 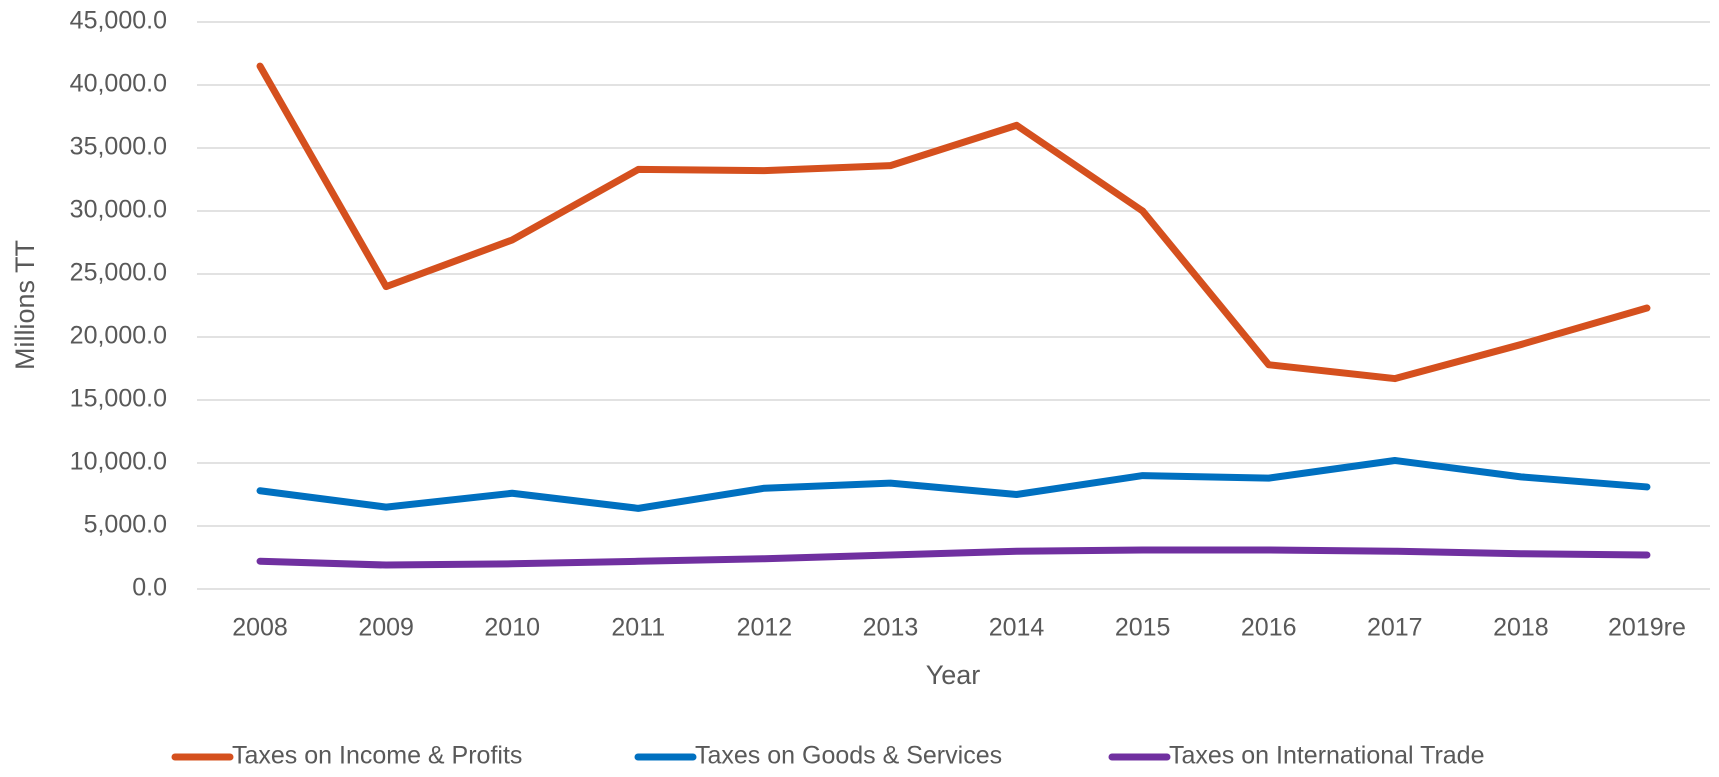 I want to click on x-tick-label: 2014, so click(x=1017, y=628).